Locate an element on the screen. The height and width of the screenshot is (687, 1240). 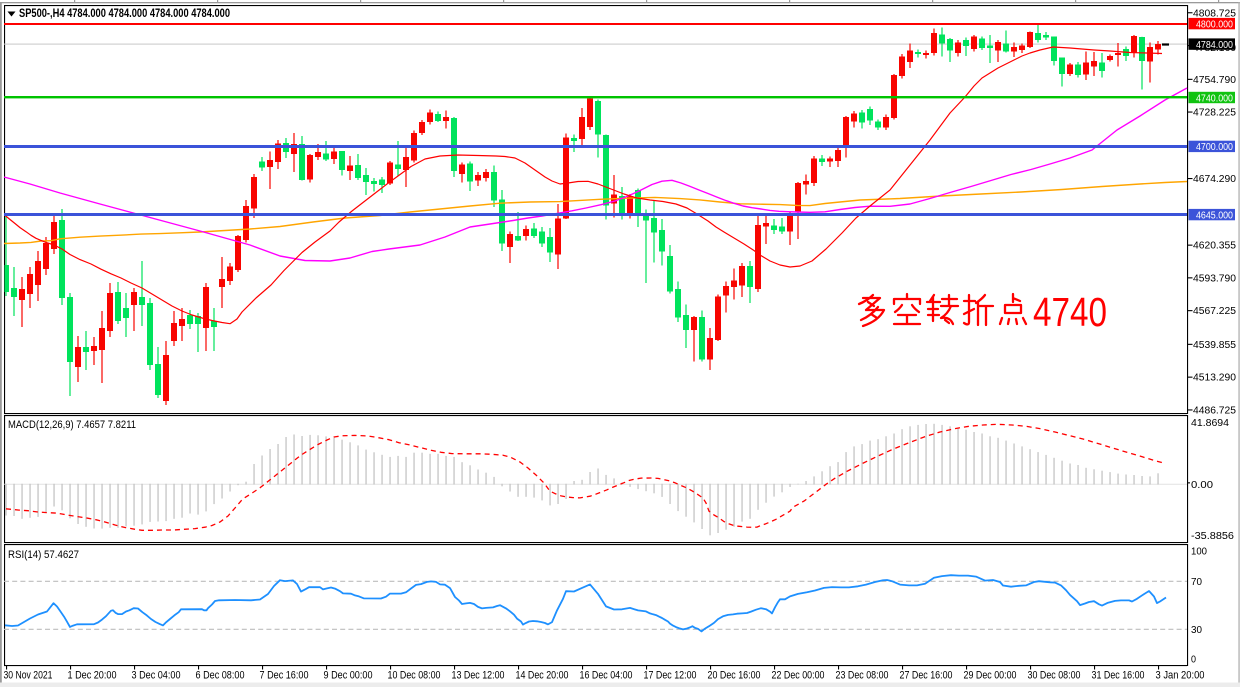
svg-text: 70 is located at coordinates (1197, 582).